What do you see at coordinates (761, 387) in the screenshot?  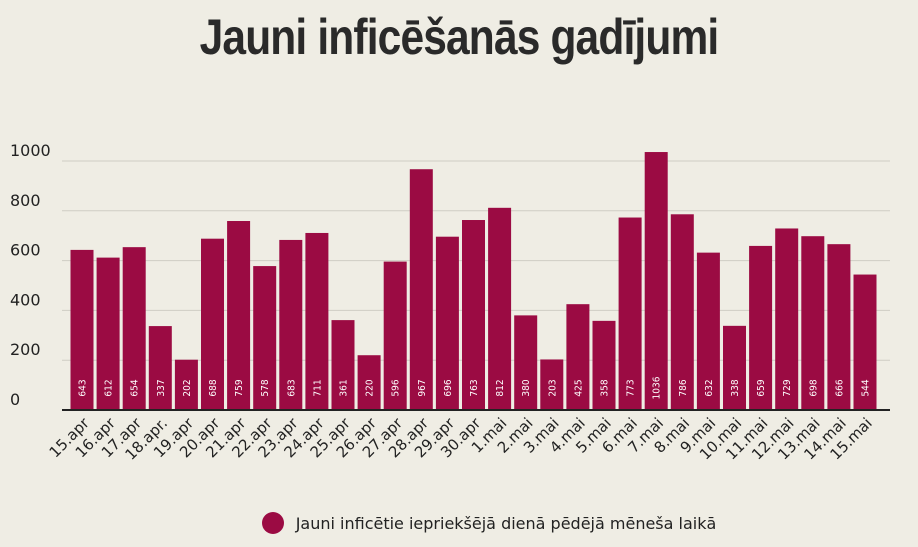 I see `bar-value-label: 659` at bounding box center [761, 387].